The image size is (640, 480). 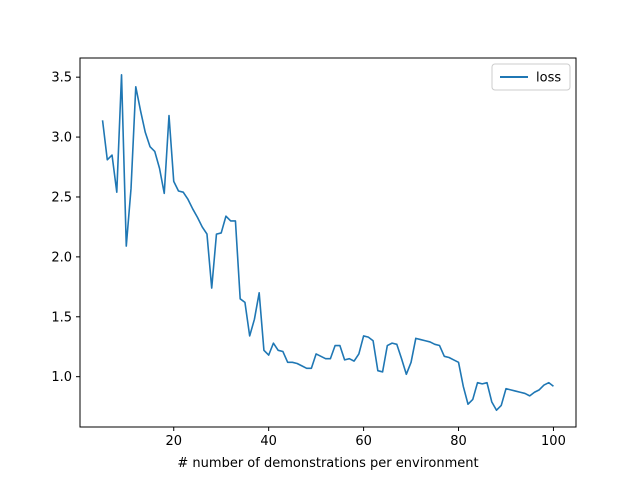 I want to click on x-tick-label: 20, so click(x=173, y=441).